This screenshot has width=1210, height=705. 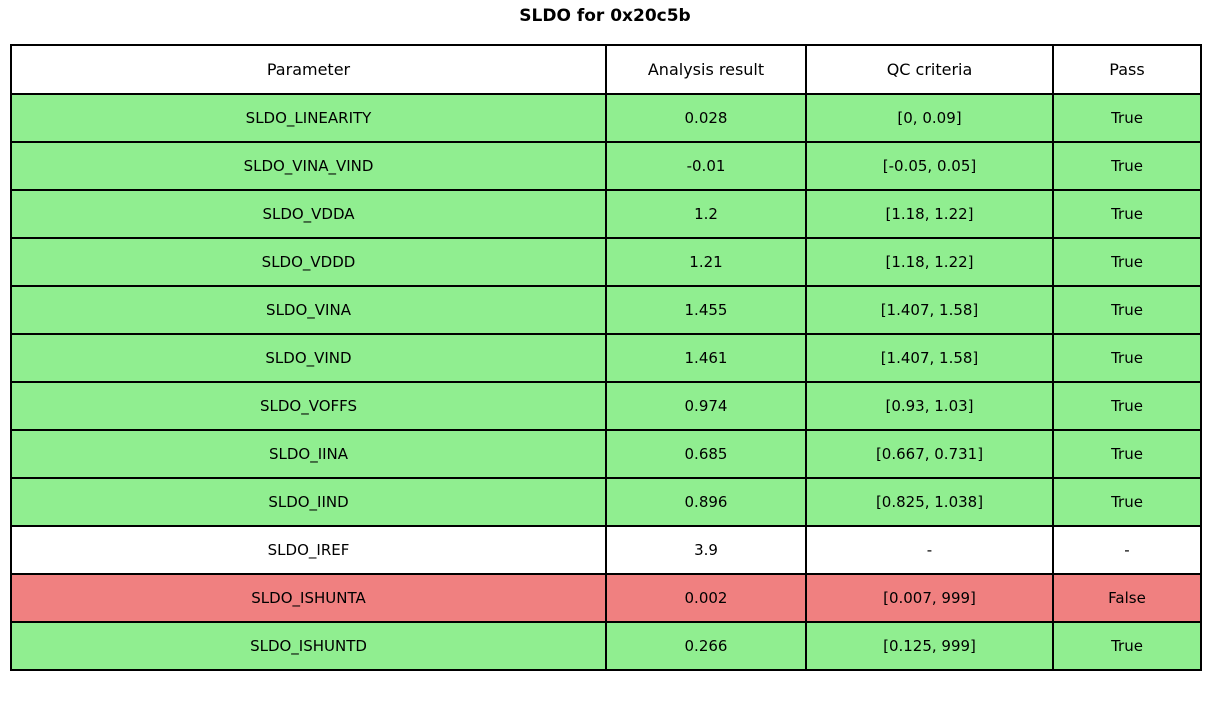 I want to click on table-row: SLDO_ISHUNTA 0.002 [0.007, 999] False, so click(x=606, y=598).